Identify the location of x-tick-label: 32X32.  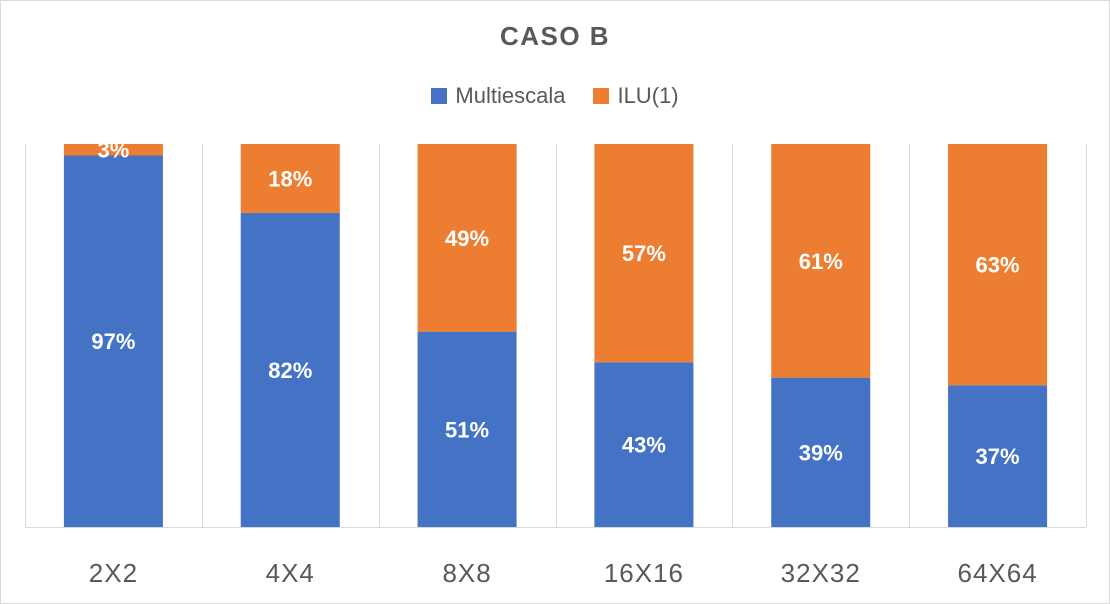
(821, 573).